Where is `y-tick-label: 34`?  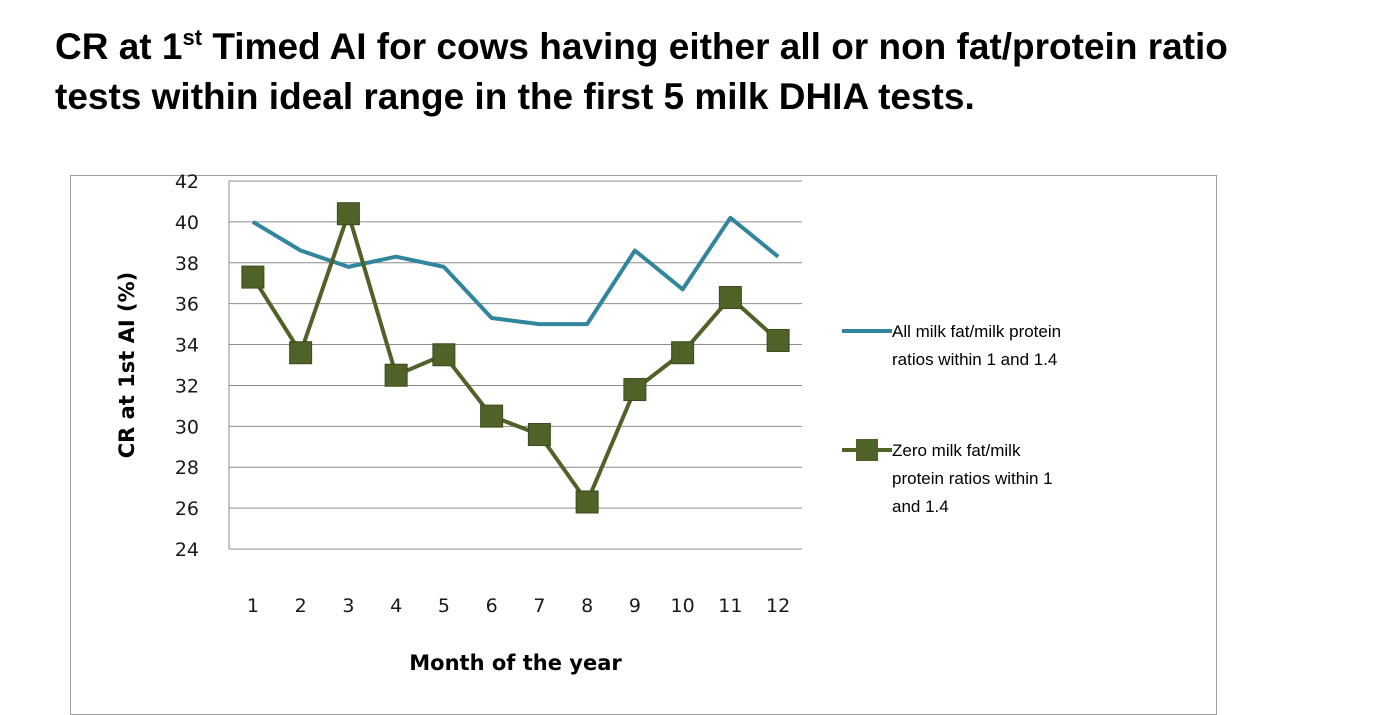
y-tick-label: 34 is located at coordinates (187, 346).